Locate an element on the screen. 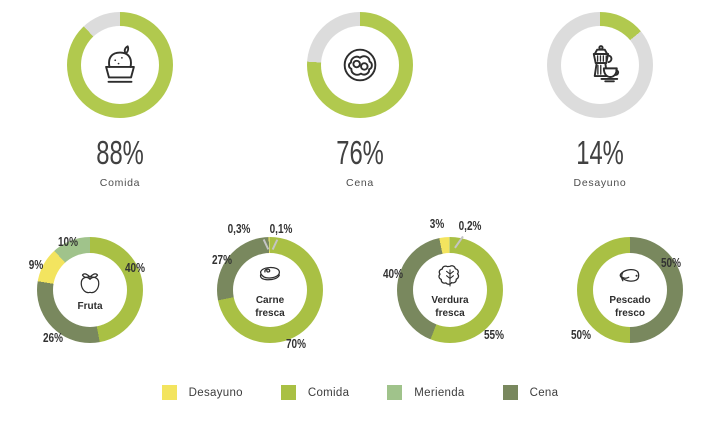 The image size is (720, 421). legend-item-merienda: Merienda is located at coordinates (425, 392).